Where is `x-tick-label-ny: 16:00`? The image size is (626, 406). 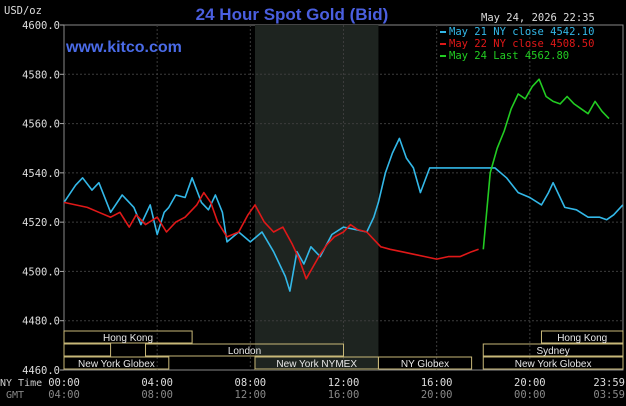
x-tick-label-ny: 16:00 is located at coordinates (437, 383).